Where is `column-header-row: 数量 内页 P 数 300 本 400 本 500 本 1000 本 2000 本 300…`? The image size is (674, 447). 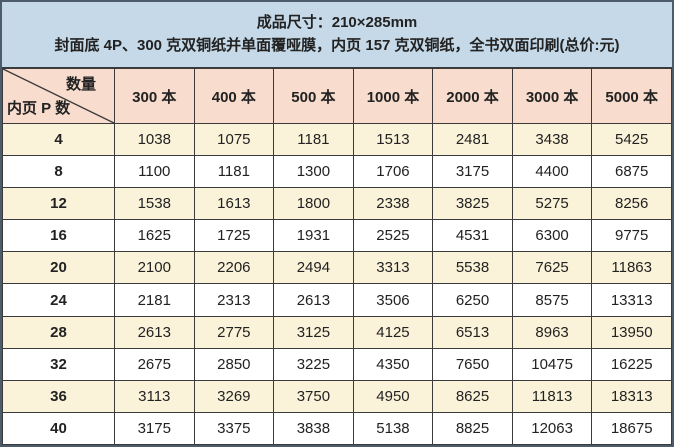 column-header-row: 数量 内页 P 数 300 本 400 本 500 本 1000 本 2000 本 300… is located at coordinates (337, 96).